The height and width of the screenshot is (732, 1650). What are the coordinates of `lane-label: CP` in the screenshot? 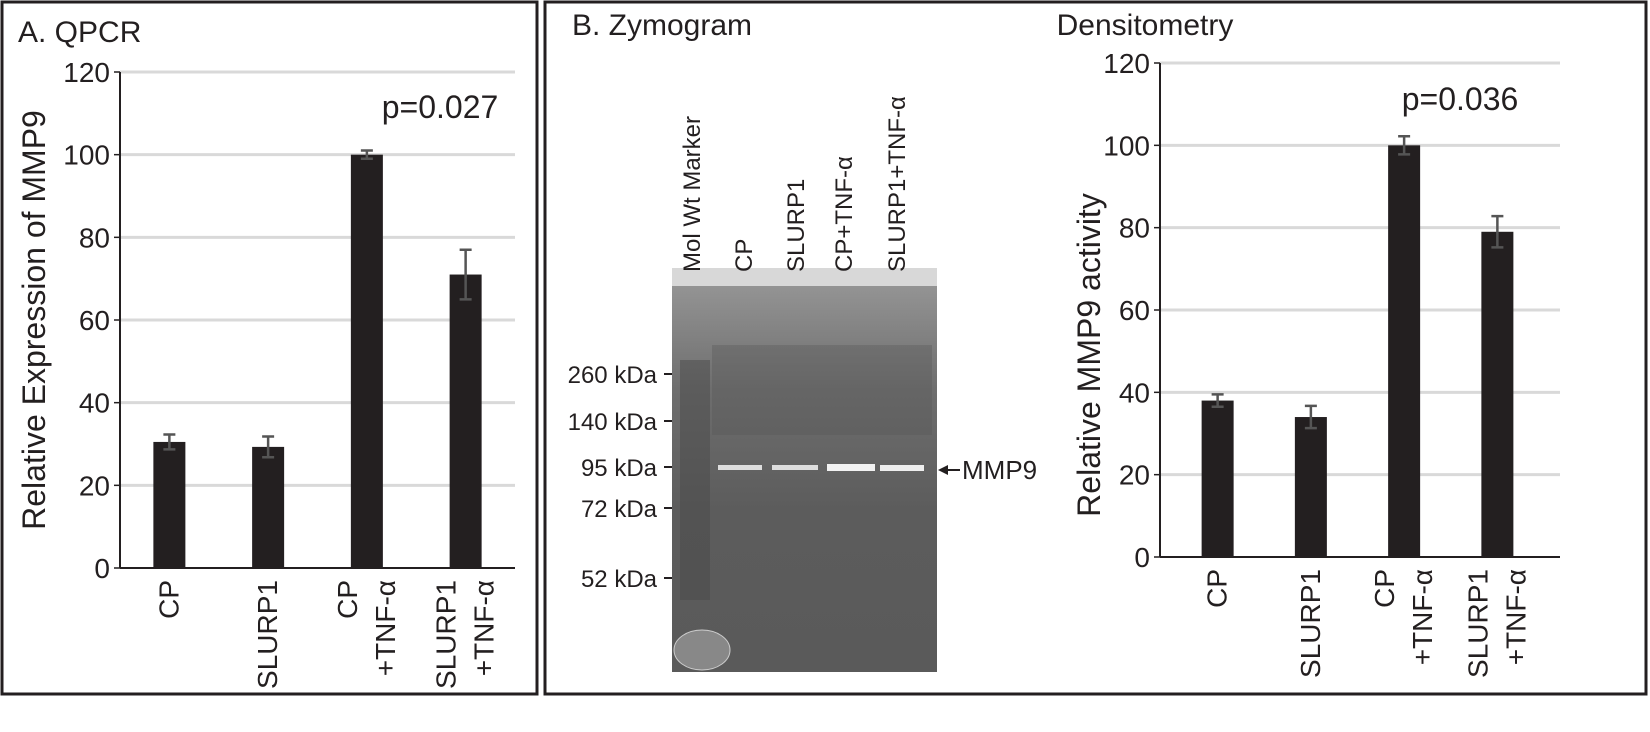 It's located at (744, 255).